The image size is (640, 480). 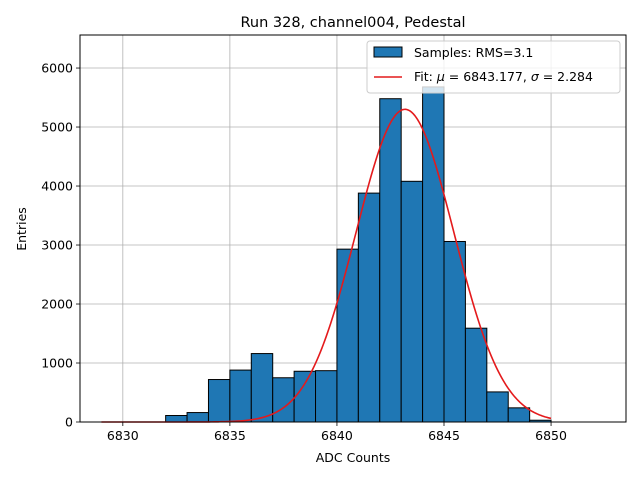 What do you see at coordinates (57, 363) in the screenshot?
I see `y-tick-label: 1000` at bounding box center [57, 363].